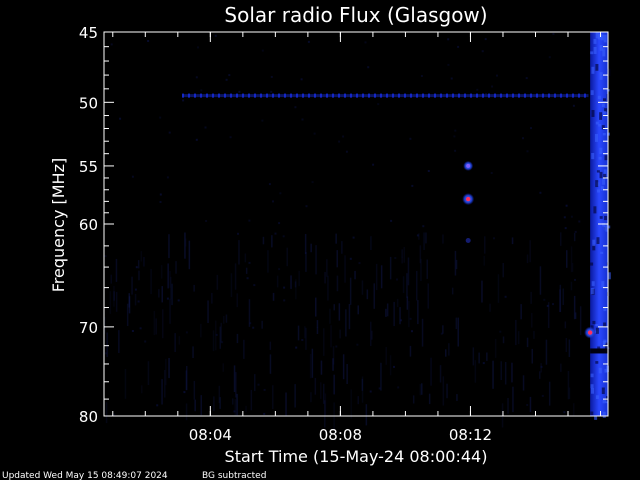  Describe the element at coordinates (85, 475) in the screenshot. I see `footer-updated: Updated Wed May 15 08:49:07 2024` at that location.